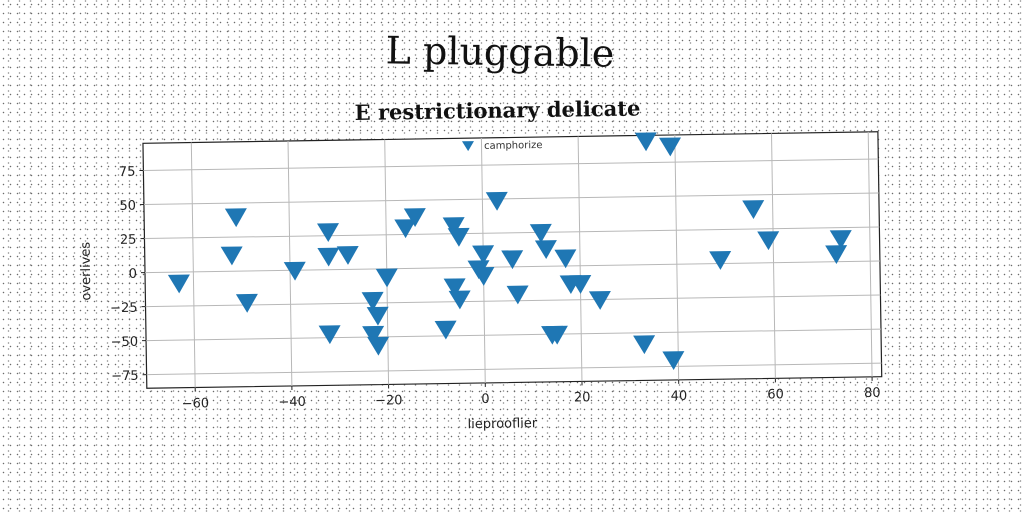 This screenshot has width=1024, height=512. What do you see at coordinates (531, 394) in the screenshot?
I see `x-ticks: −60 −40 −20 0 20 40 60 80` at bounding box center [531, 394].